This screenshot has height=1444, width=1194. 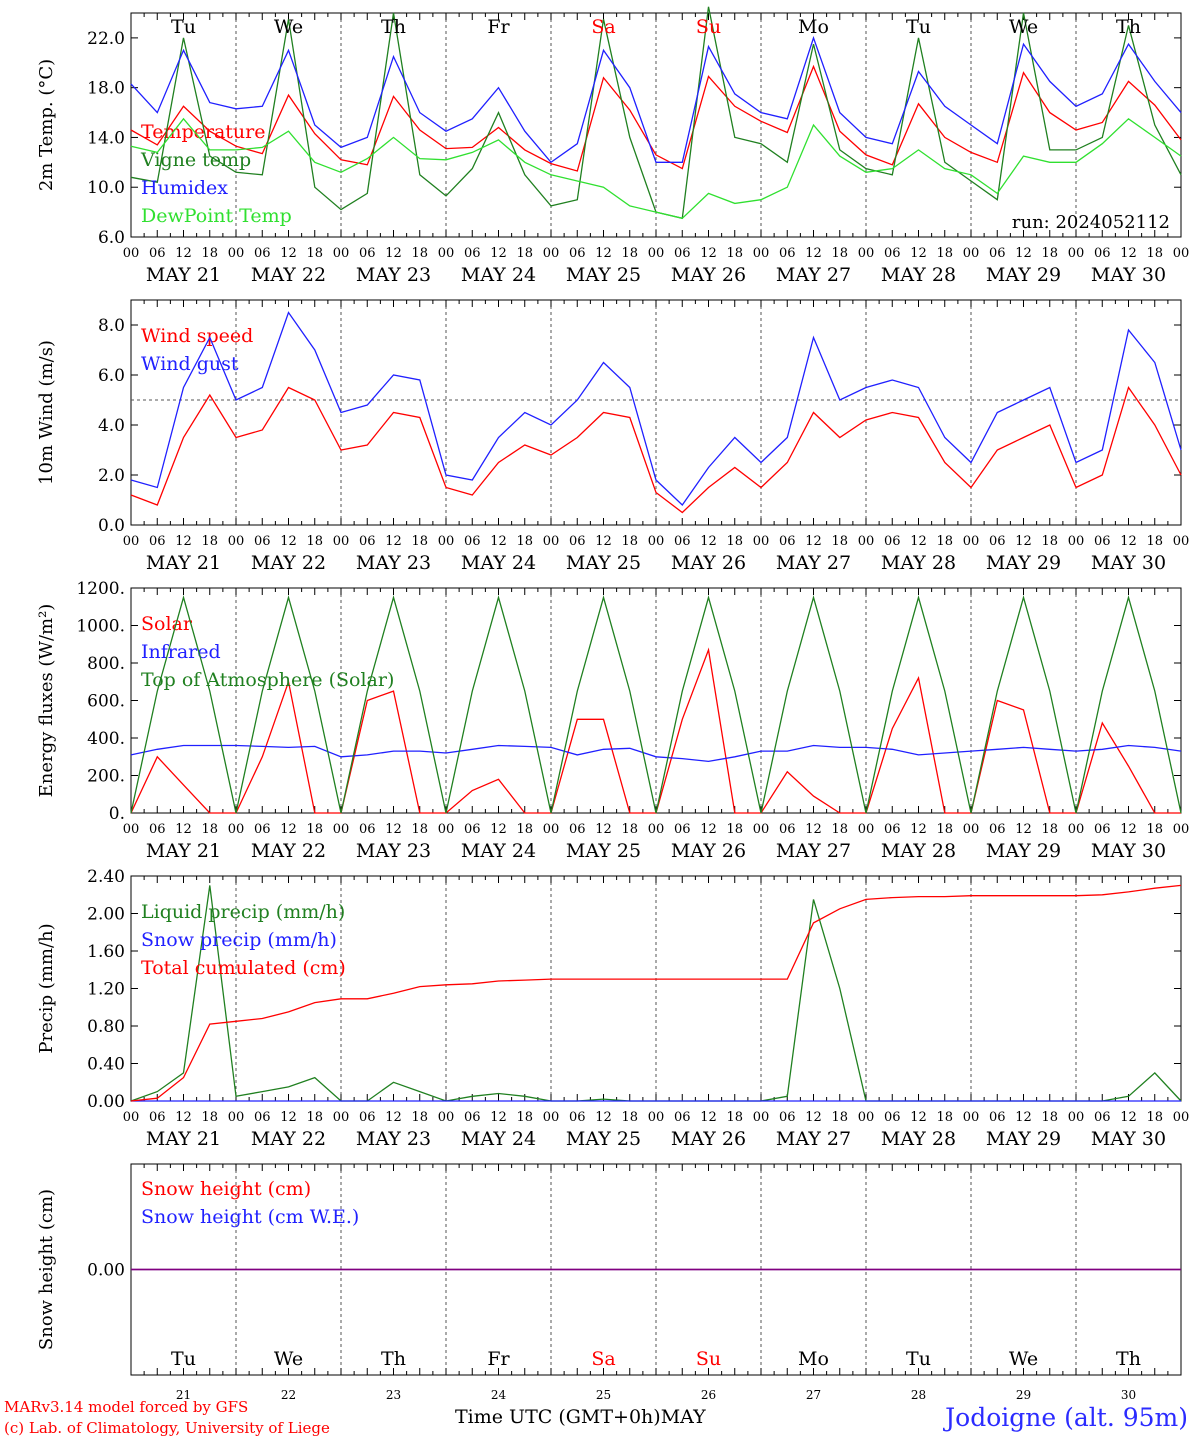 I want to click on series-line-wind-speed, so click(x=656, y=450).